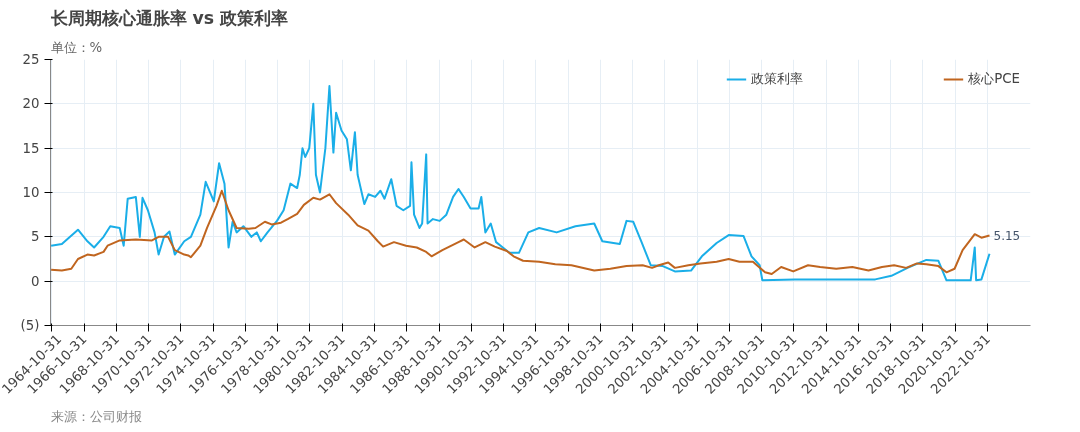 The width and height of the screenshot is (1080, 432). Describe the element at coordinates (96, 416) in the screenshot. I see `source-note: 来源：公司财报` at that location.